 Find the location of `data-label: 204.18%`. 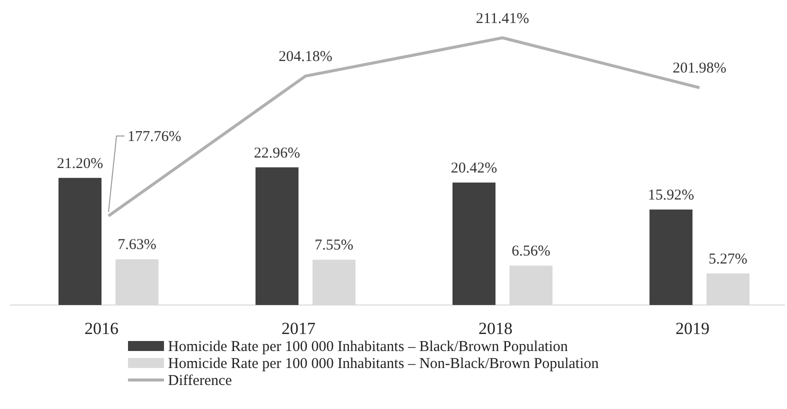

data-label: 204.18% is located at coordinates (305, 57).